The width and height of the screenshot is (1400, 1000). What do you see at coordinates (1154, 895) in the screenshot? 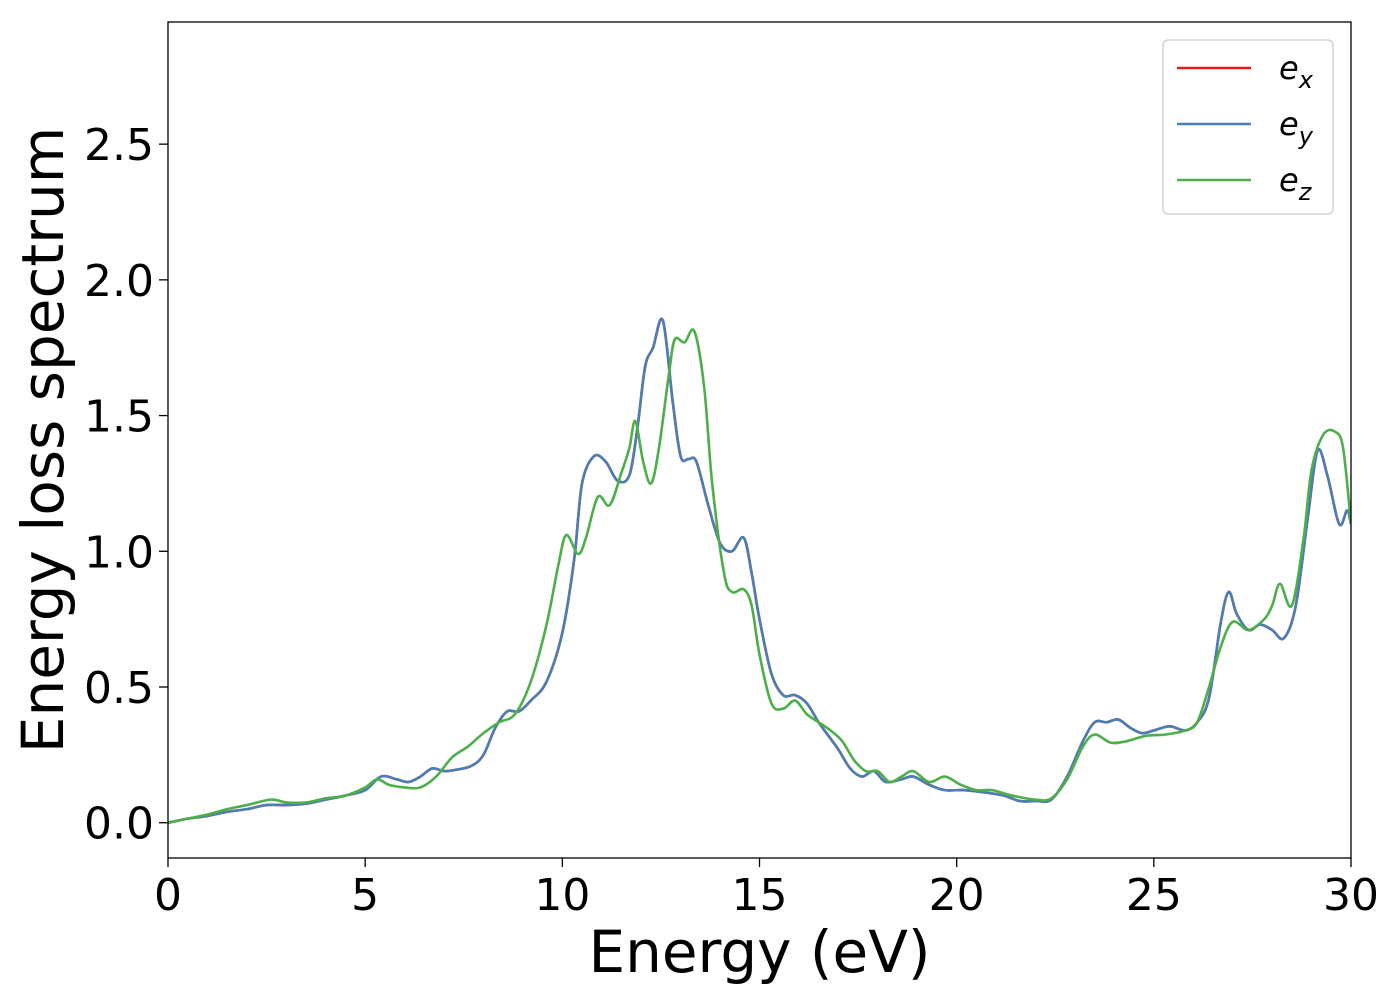
I see `x-tick-label: 25` at bounding box center [1154, 895].